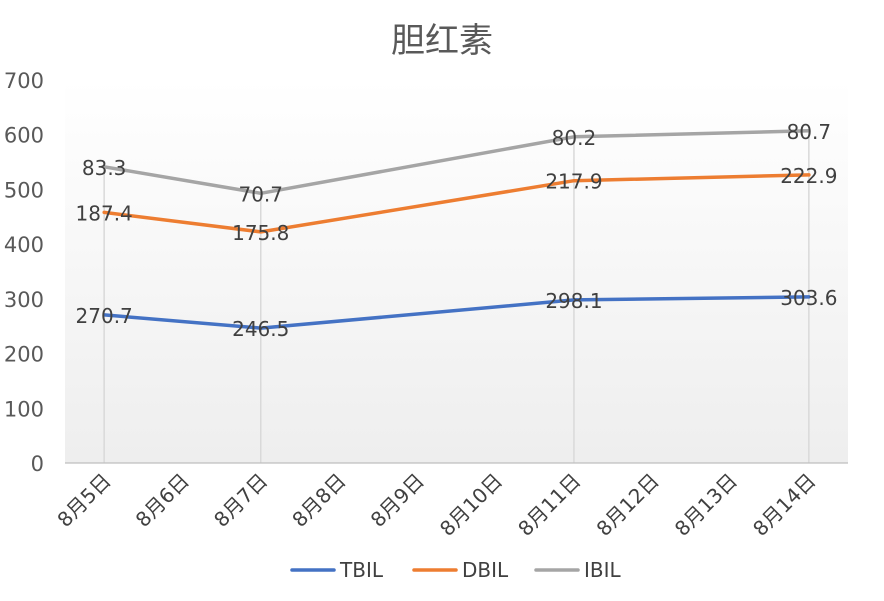  Describe the element at coordinates (628, 505) in the screenshot. I see `x-tick-label: 8月12日` at that location.